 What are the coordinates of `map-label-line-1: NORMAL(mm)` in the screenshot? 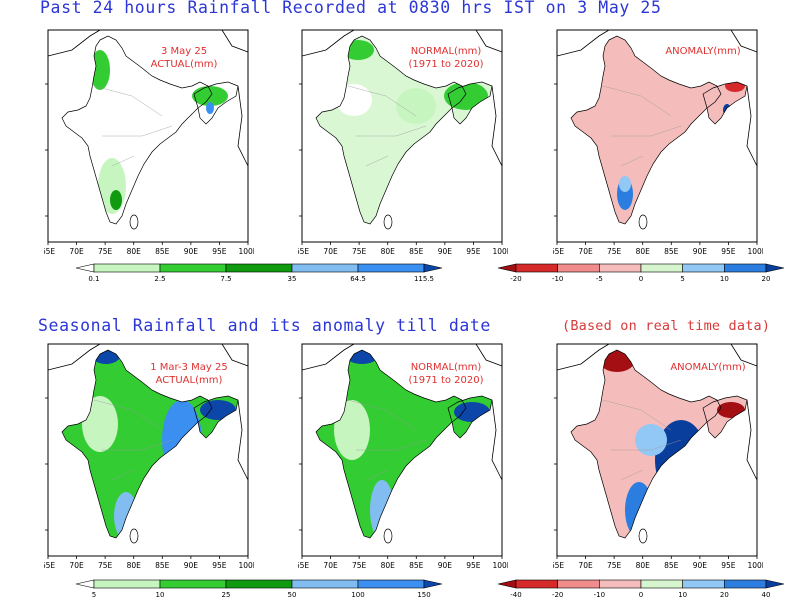 It's located at (446, 367).